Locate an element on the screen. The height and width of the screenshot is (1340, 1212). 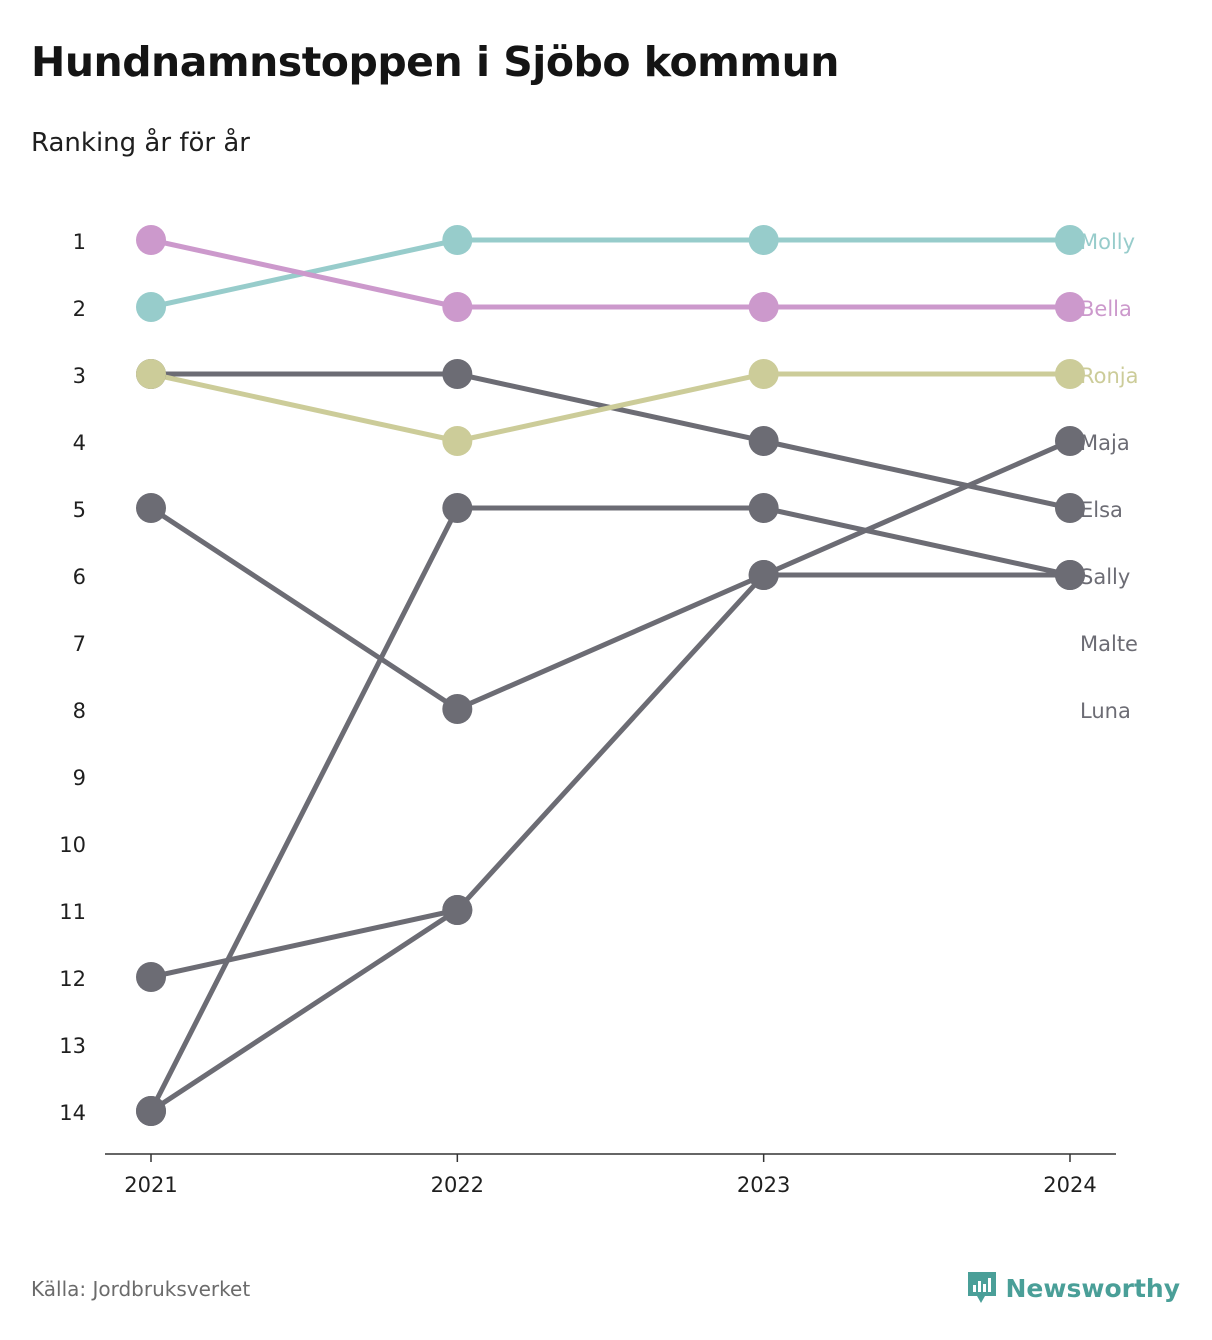
point-ronja-2021 is located at coordinates (151, 374).